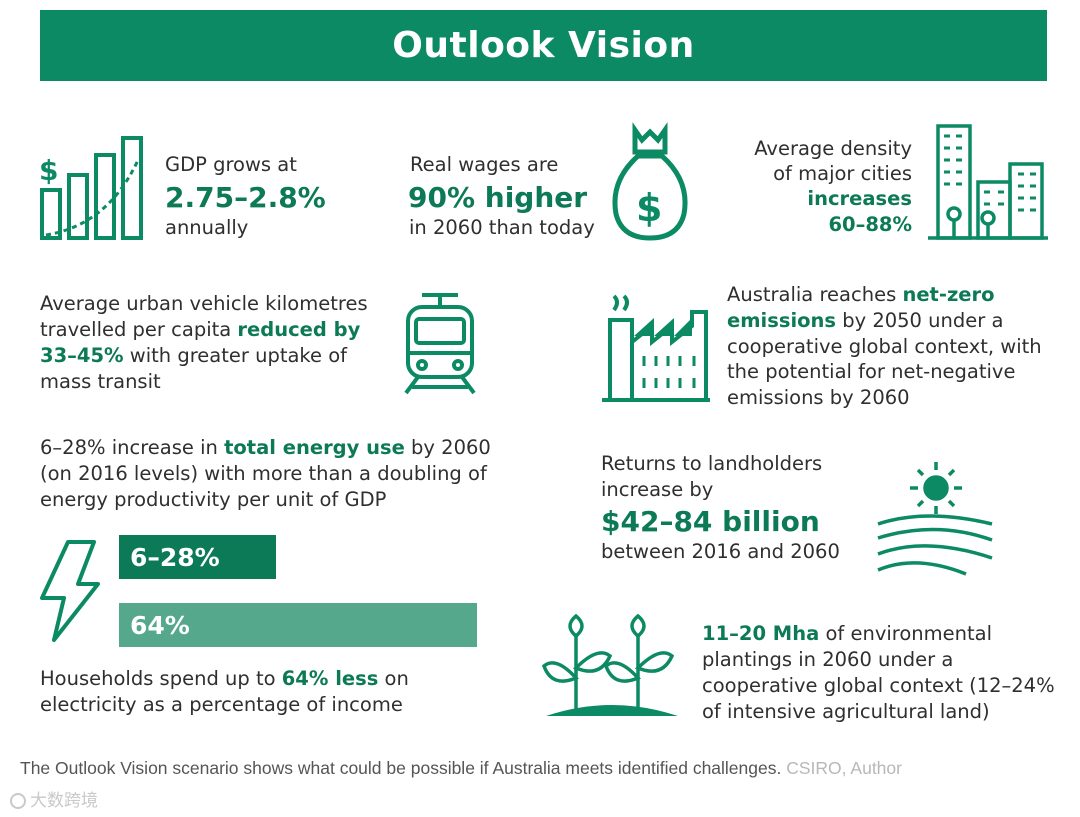  What do you see at coordinates (878, 685) in the screenshot?
I see `plantings-line-3: cooperative global context (12–24%` at bounding box center [878, 685].